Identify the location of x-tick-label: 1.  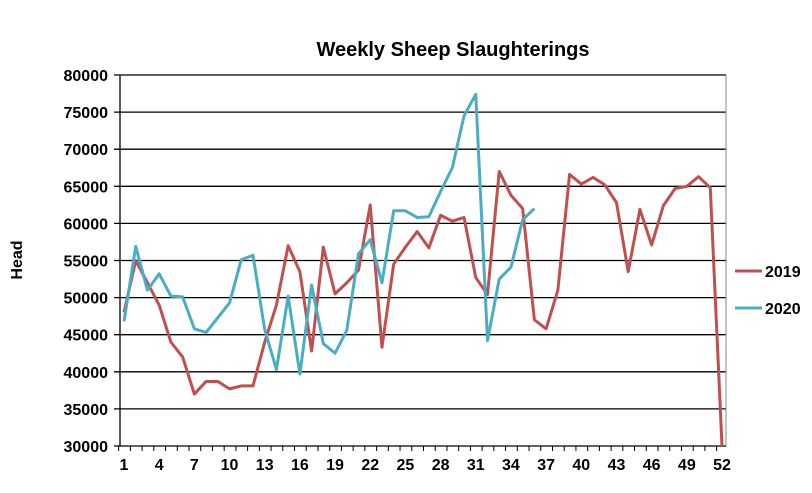
(124, 465).